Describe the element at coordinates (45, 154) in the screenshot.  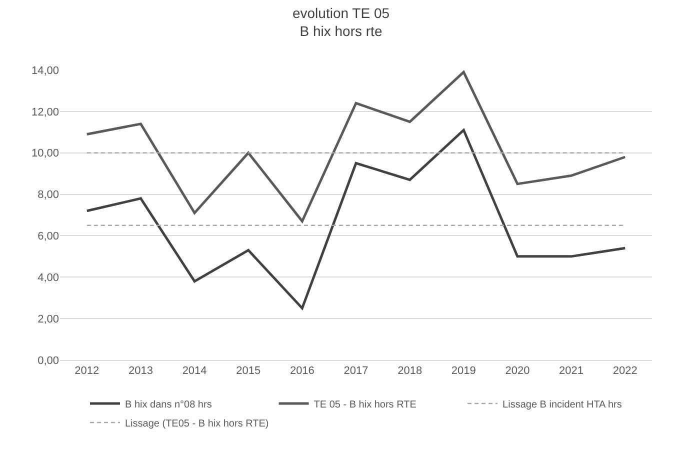
I see `y-tick-label: 10,00` at that location.